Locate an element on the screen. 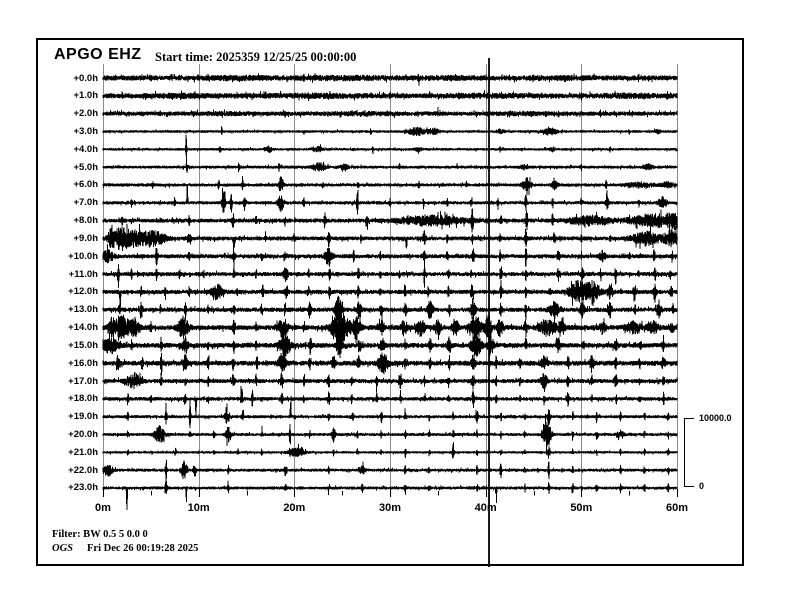  scale-bracket-bottom-tick is located at coordinates (689, 486).